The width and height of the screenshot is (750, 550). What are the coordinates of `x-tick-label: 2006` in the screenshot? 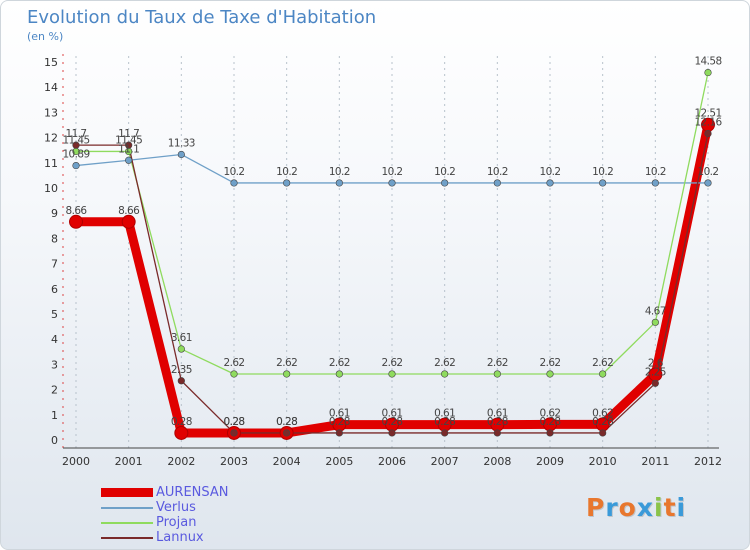 It's located at (392, 461).